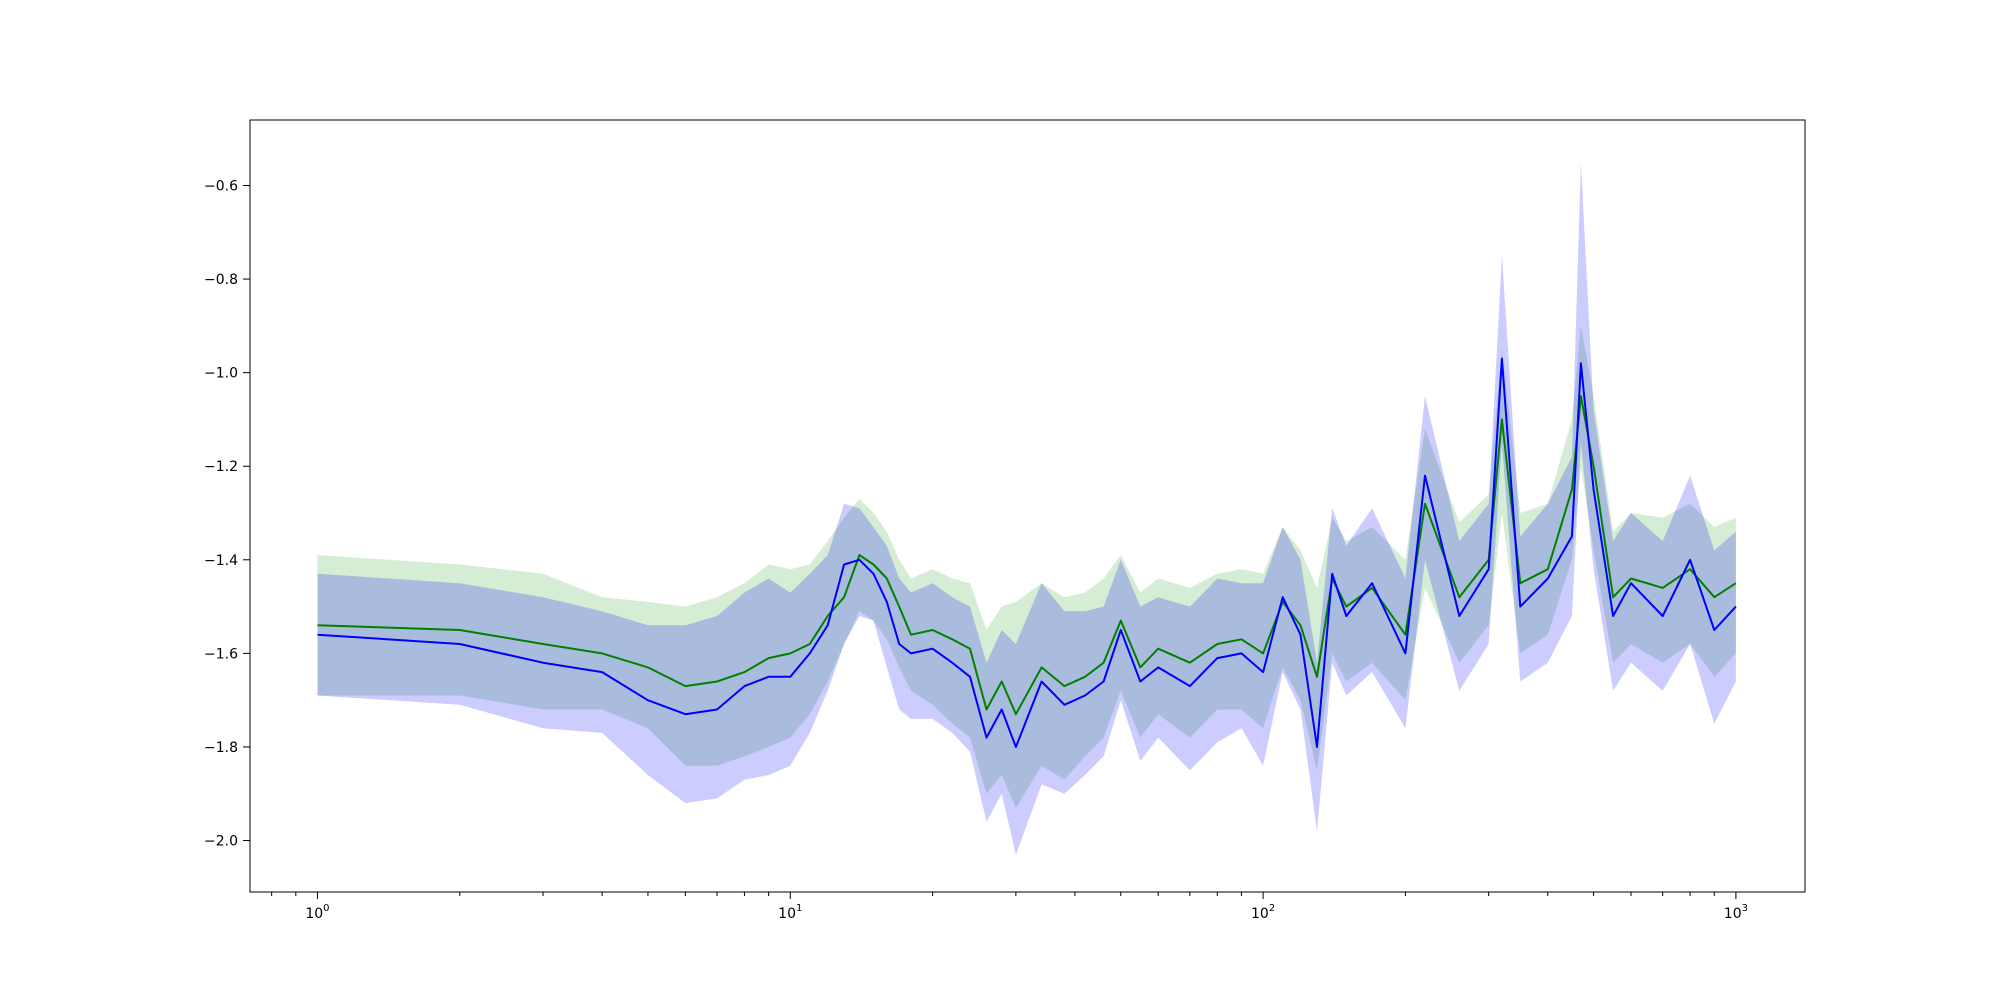 The width and height of the screenshot is (2000, 1000). Describe the element at coordinates (221, 467) in the screenshot. I see `y-tick-label: −1.2` at that location.